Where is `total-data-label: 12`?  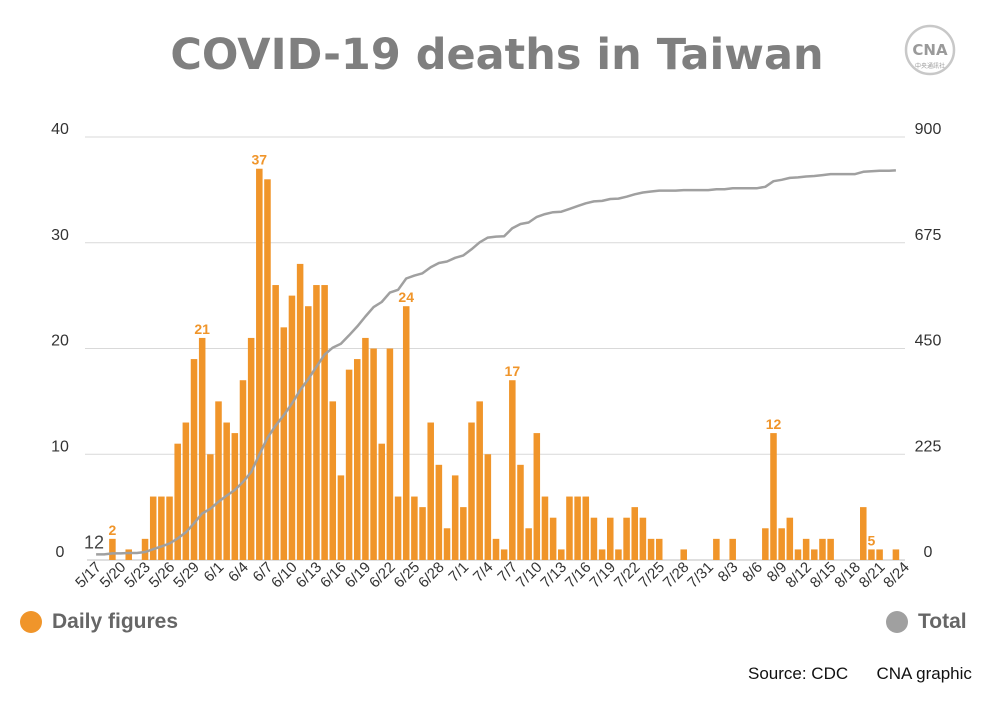
total-data-label: 12 is located at coordinates (94, 542).